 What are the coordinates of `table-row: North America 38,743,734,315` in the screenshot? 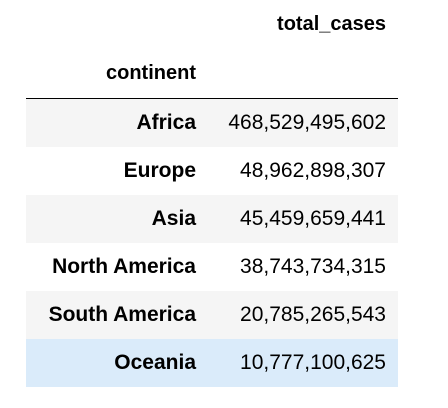 It's located at (212, 267).